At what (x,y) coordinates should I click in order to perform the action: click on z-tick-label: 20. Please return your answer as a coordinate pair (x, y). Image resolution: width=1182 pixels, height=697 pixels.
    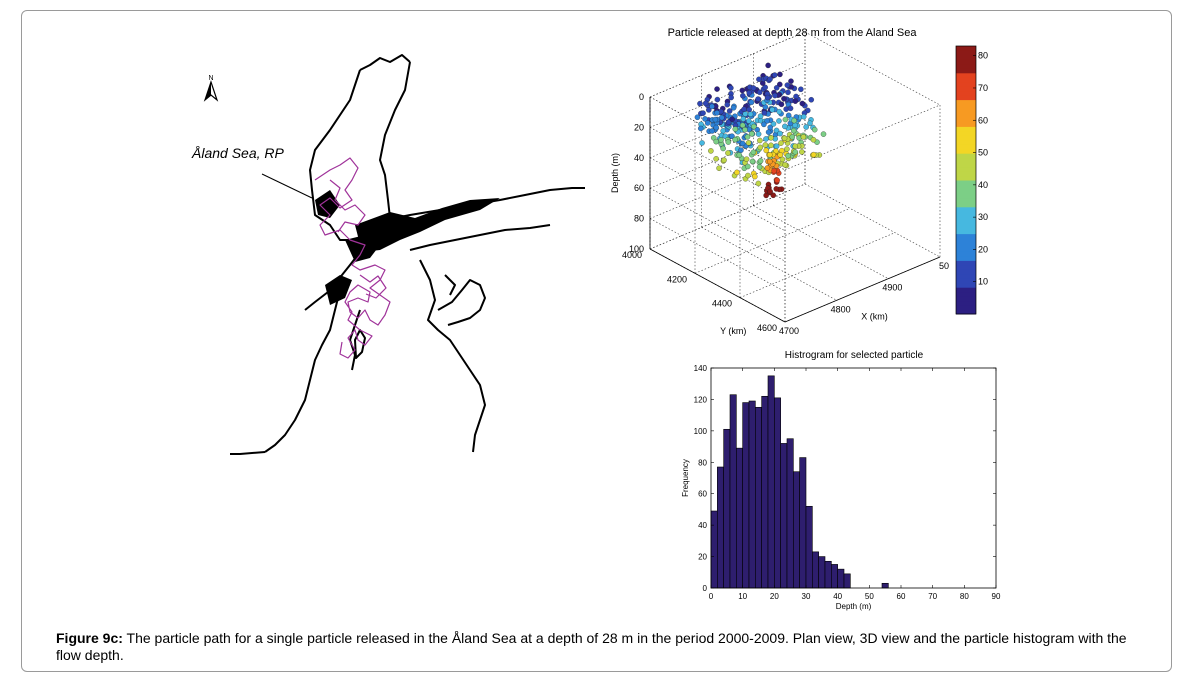
    Looking at the image, I should click on (639, 127).